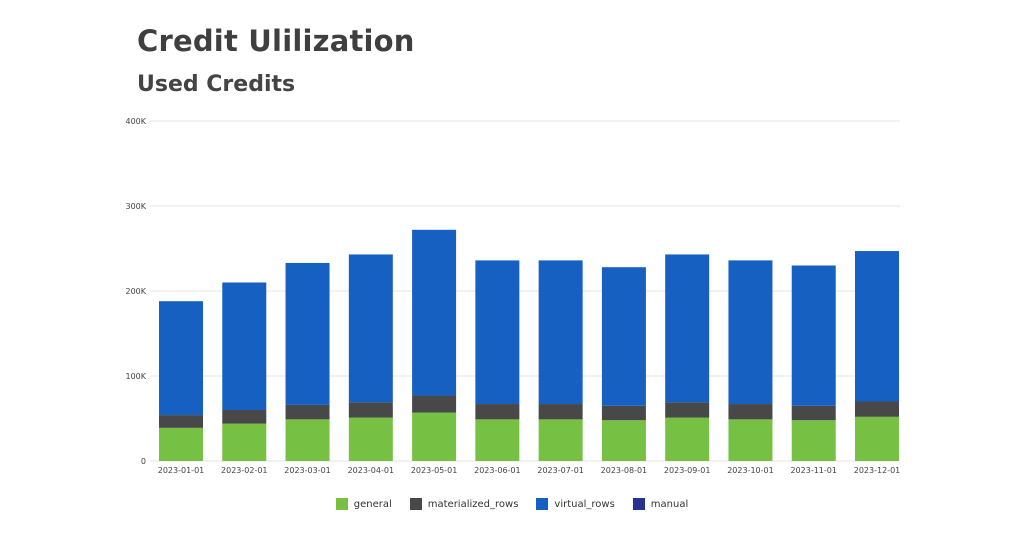  Describe the element at coordinates (135, 206) in the screenshot. I see `y-tick-label: 300K` at that location.